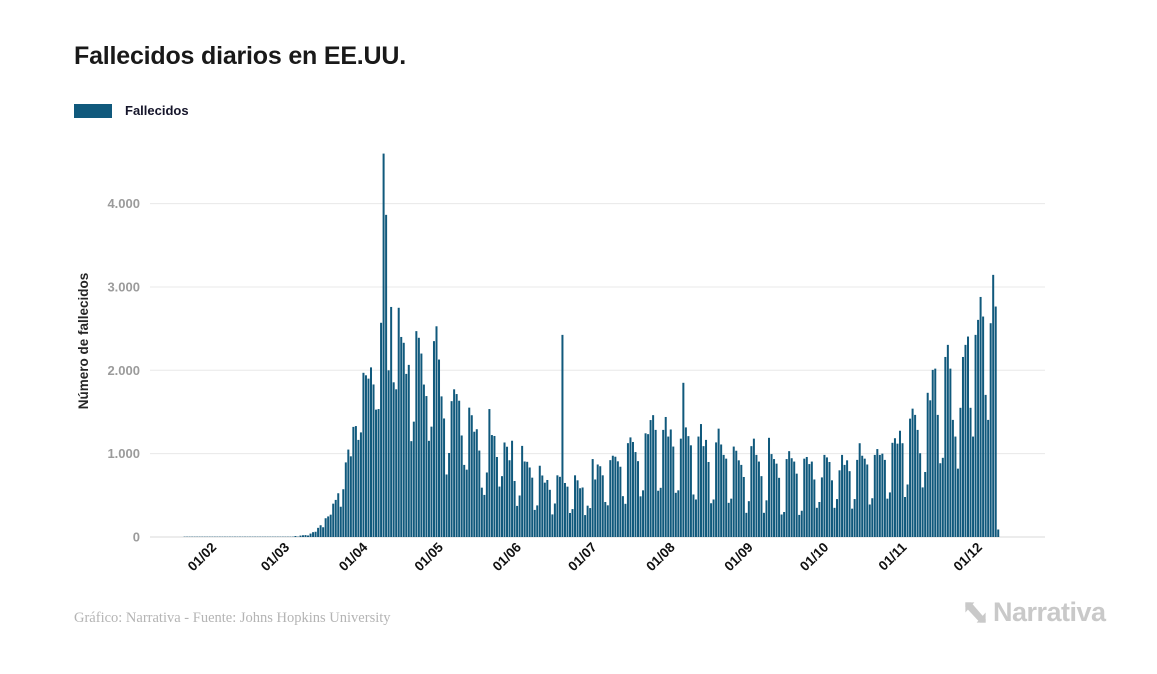 This screenshot has width=1157, height=674. I want to click on legend-label: Fallecidos, so click(157, 110).